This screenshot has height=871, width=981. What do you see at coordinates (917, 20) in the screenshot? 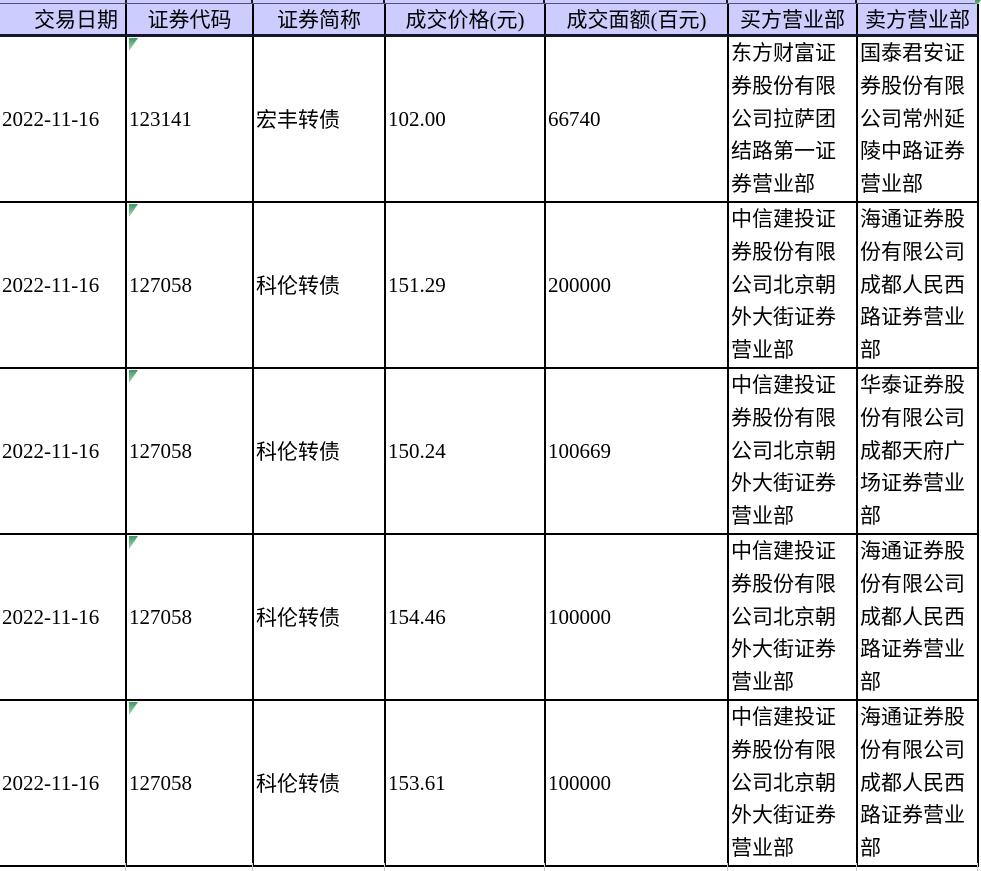
I see `header-seller-branch: 卖方营业部` at bounding box center [917, 20].